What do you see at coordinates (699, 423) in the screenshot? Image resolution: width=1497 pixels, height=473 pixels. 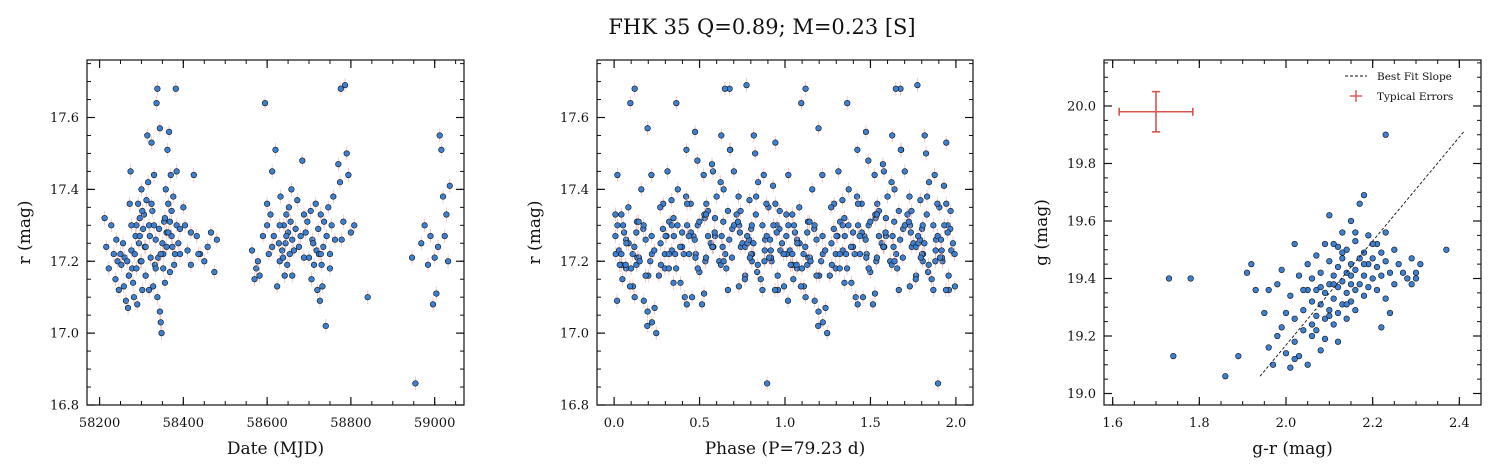 I see `x-tick-label: 0.5` at bounding box center [699, 423].